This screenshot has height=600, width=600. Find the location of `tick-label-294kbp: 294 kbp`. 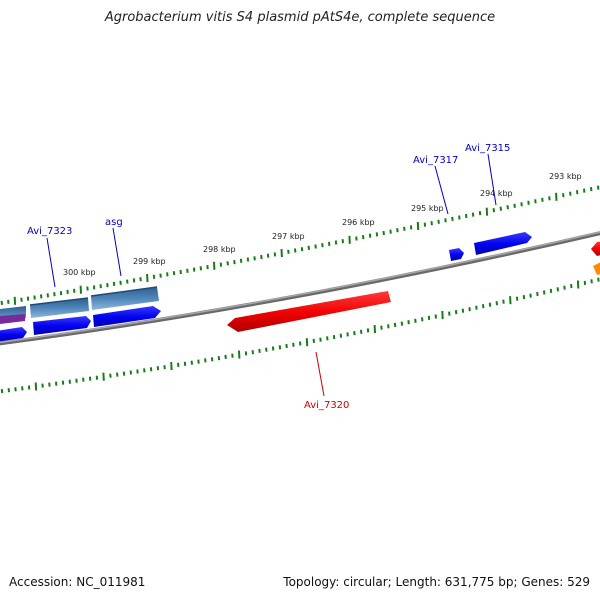

tick-label-294kbp: 294 kbp is located at coordinates (496, 193).